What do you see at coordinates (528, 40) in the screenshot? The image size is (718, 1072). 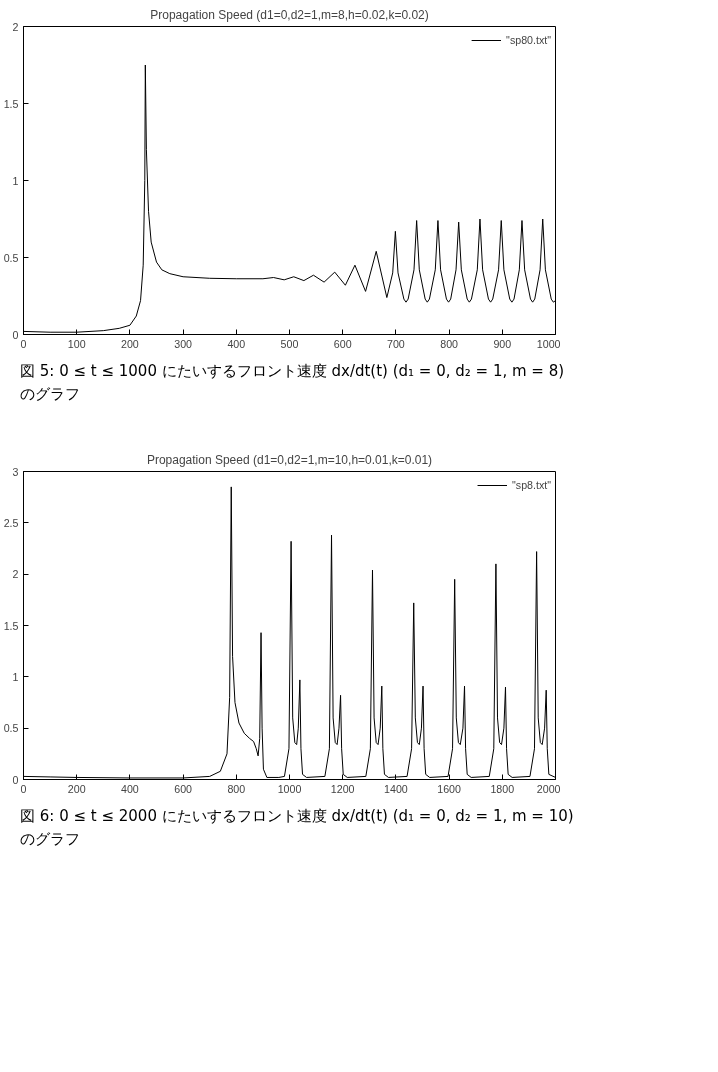 I see `legend-label: "sp80.txt"` at bounding box center [528, 40].